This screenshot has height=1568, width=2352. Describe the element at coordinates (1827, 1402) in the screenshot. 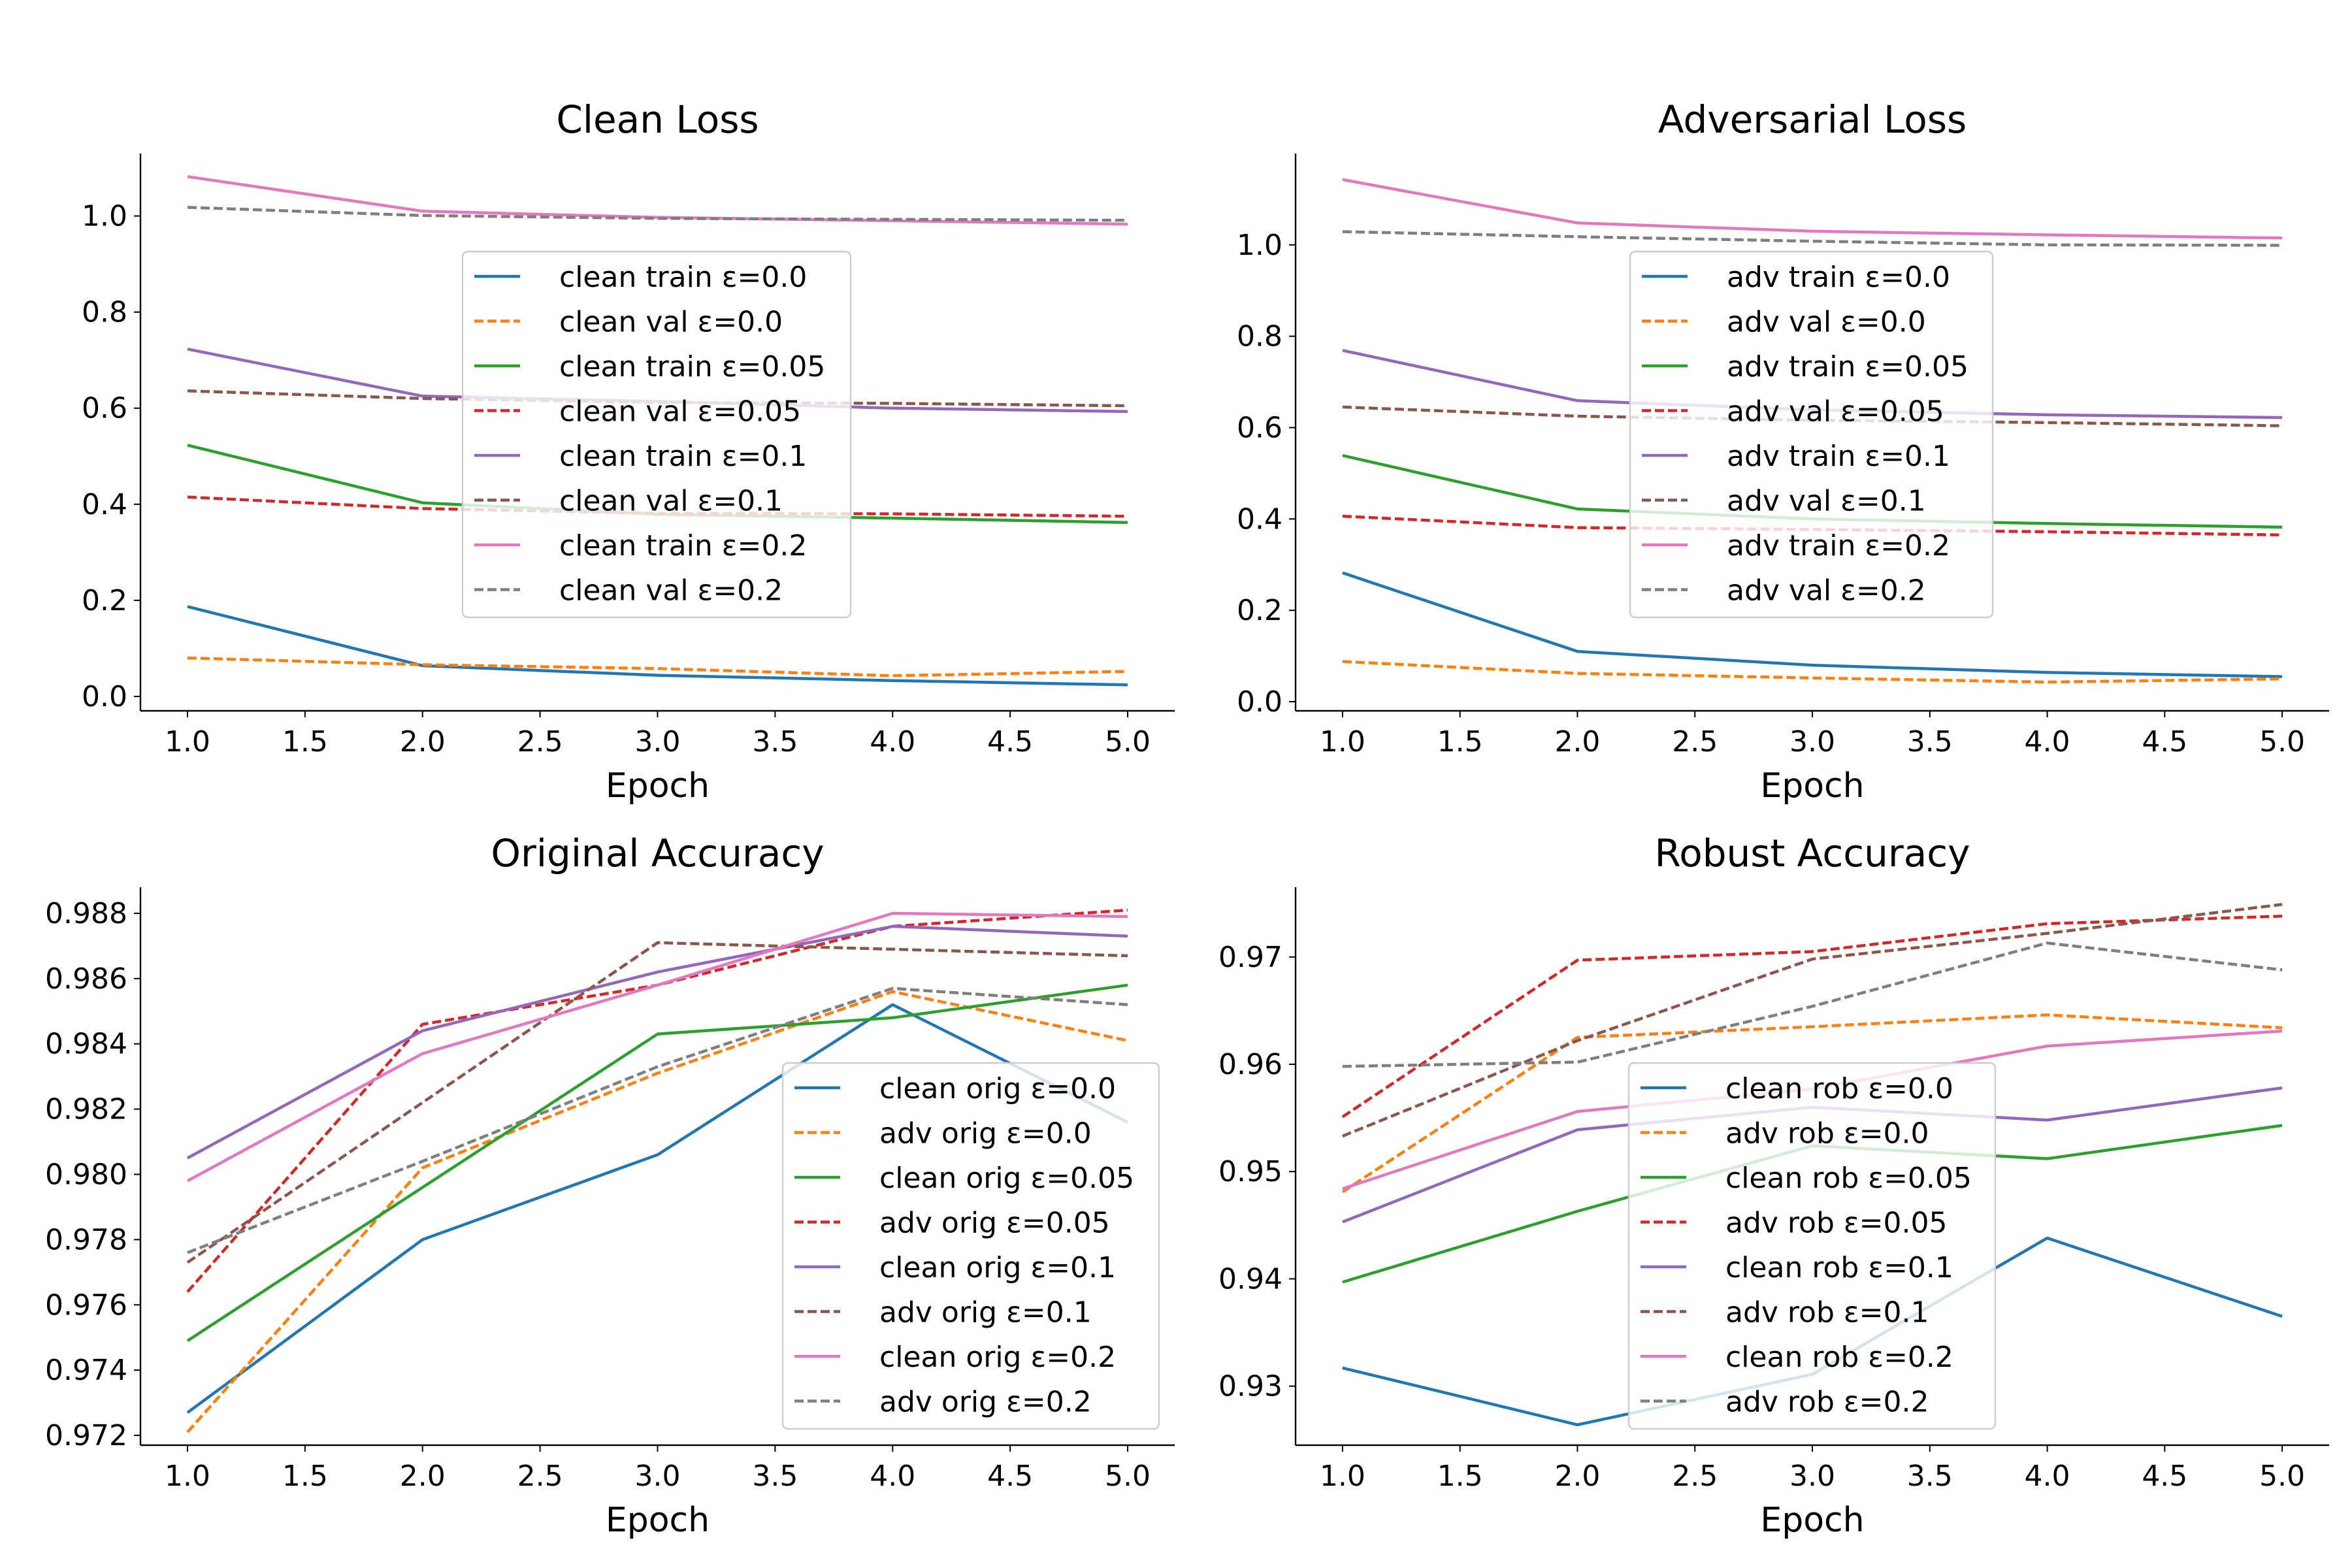

I see `legend-entry: adv rob ε=0.2` at that location.